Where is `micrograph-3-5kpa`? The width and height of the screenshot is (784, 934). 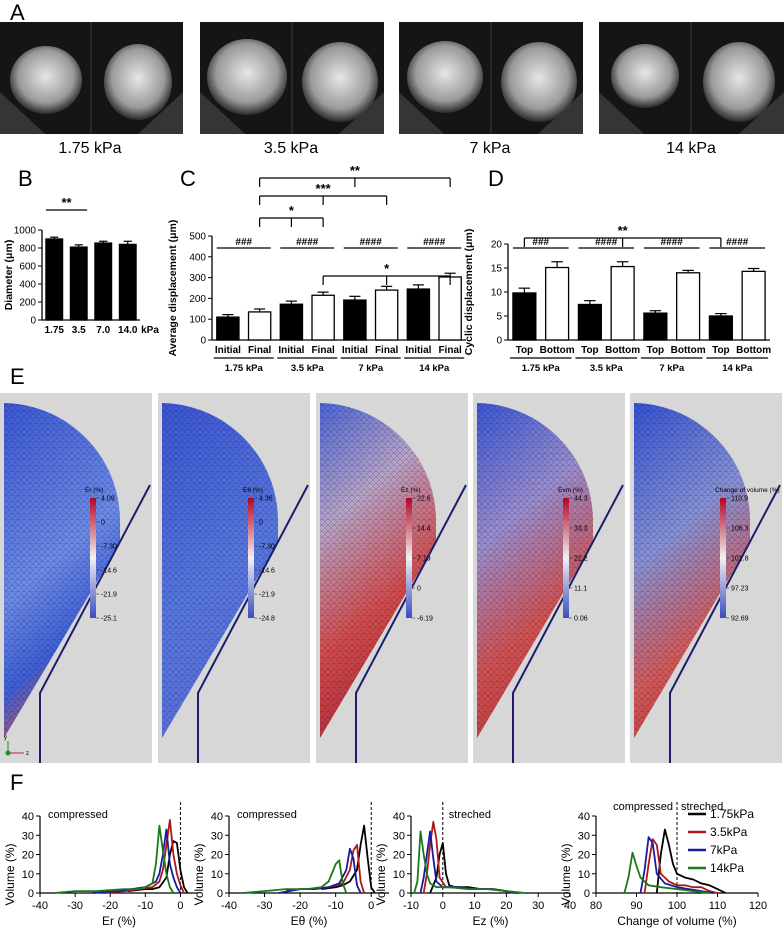 micrograph-3-5kpa is located at coordinates (292, 78).